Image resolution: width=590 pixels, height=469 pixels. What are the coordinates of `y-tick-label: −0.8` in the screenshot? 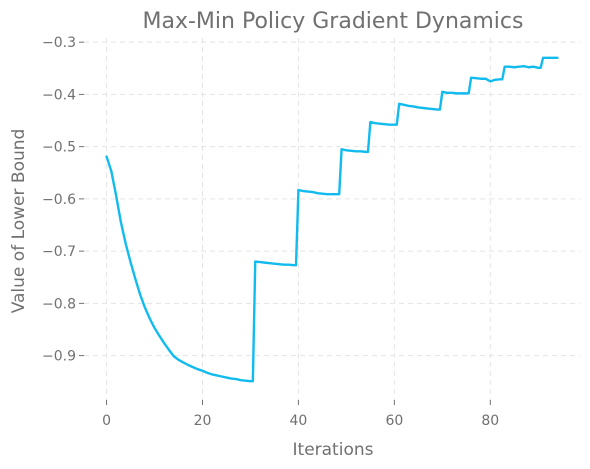 It's located at (59, 304).